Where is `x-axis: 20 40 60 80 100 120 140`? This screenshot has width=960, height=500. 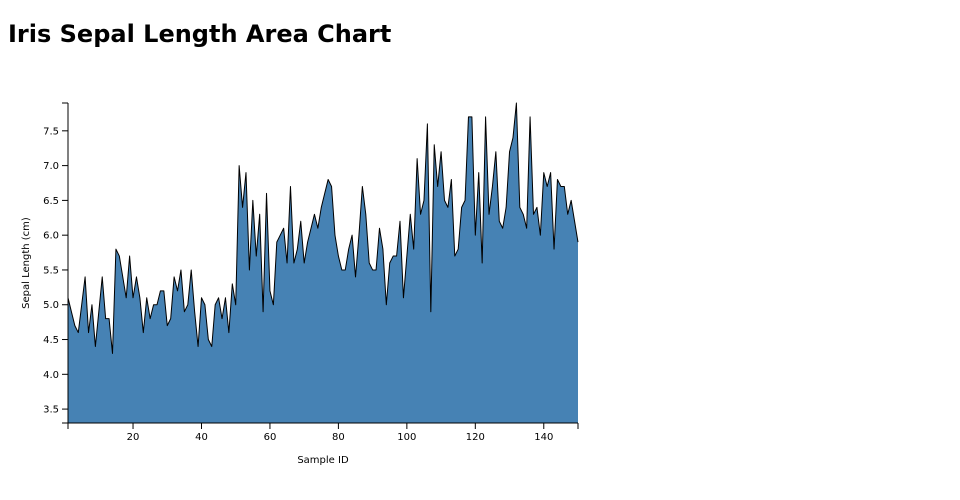 x-axis: 20 40 60 80 100 120 140 is located at coordinates (323, 432).